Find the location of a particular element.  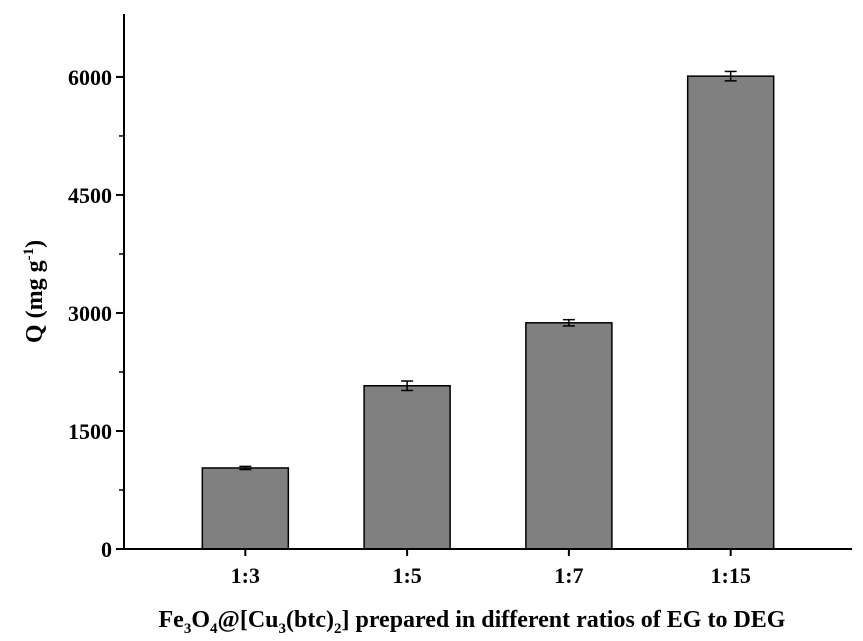

x-tick-label: 1:5 is located at coordinates (406, 575).